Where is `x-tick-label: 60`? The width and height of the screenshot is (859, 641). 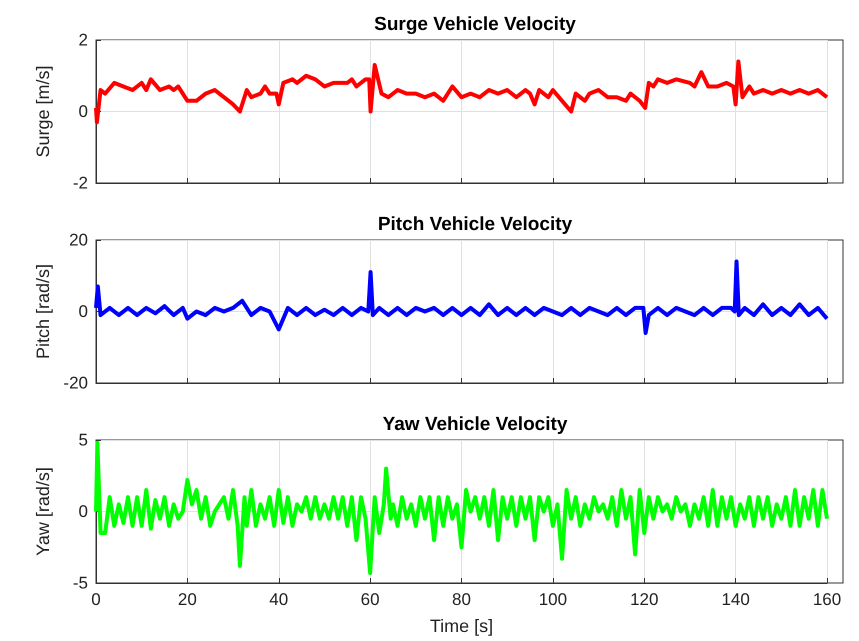 x-tick-label: 60 is located at coordinates (370, 599).